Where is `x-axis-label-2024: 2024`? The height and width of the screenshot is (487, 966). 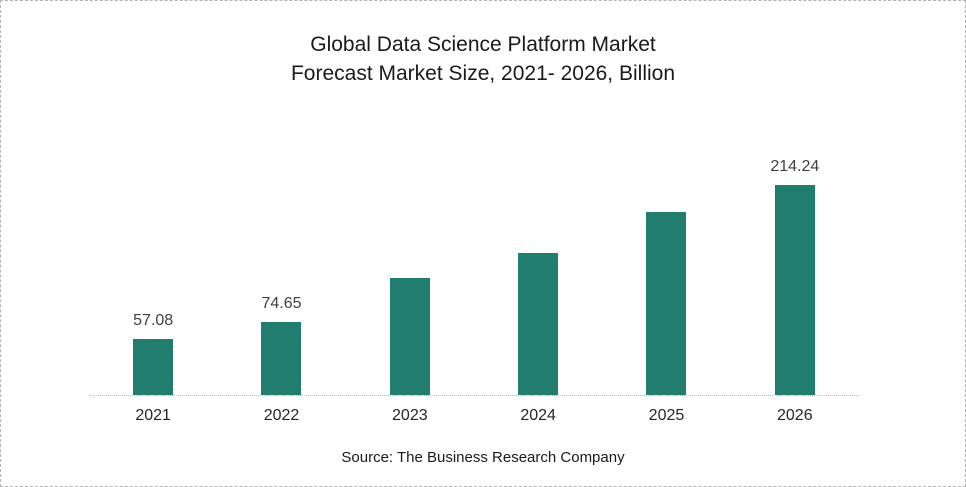 x-axis-label-2024: 2024 is located at coordinates (538, 415).